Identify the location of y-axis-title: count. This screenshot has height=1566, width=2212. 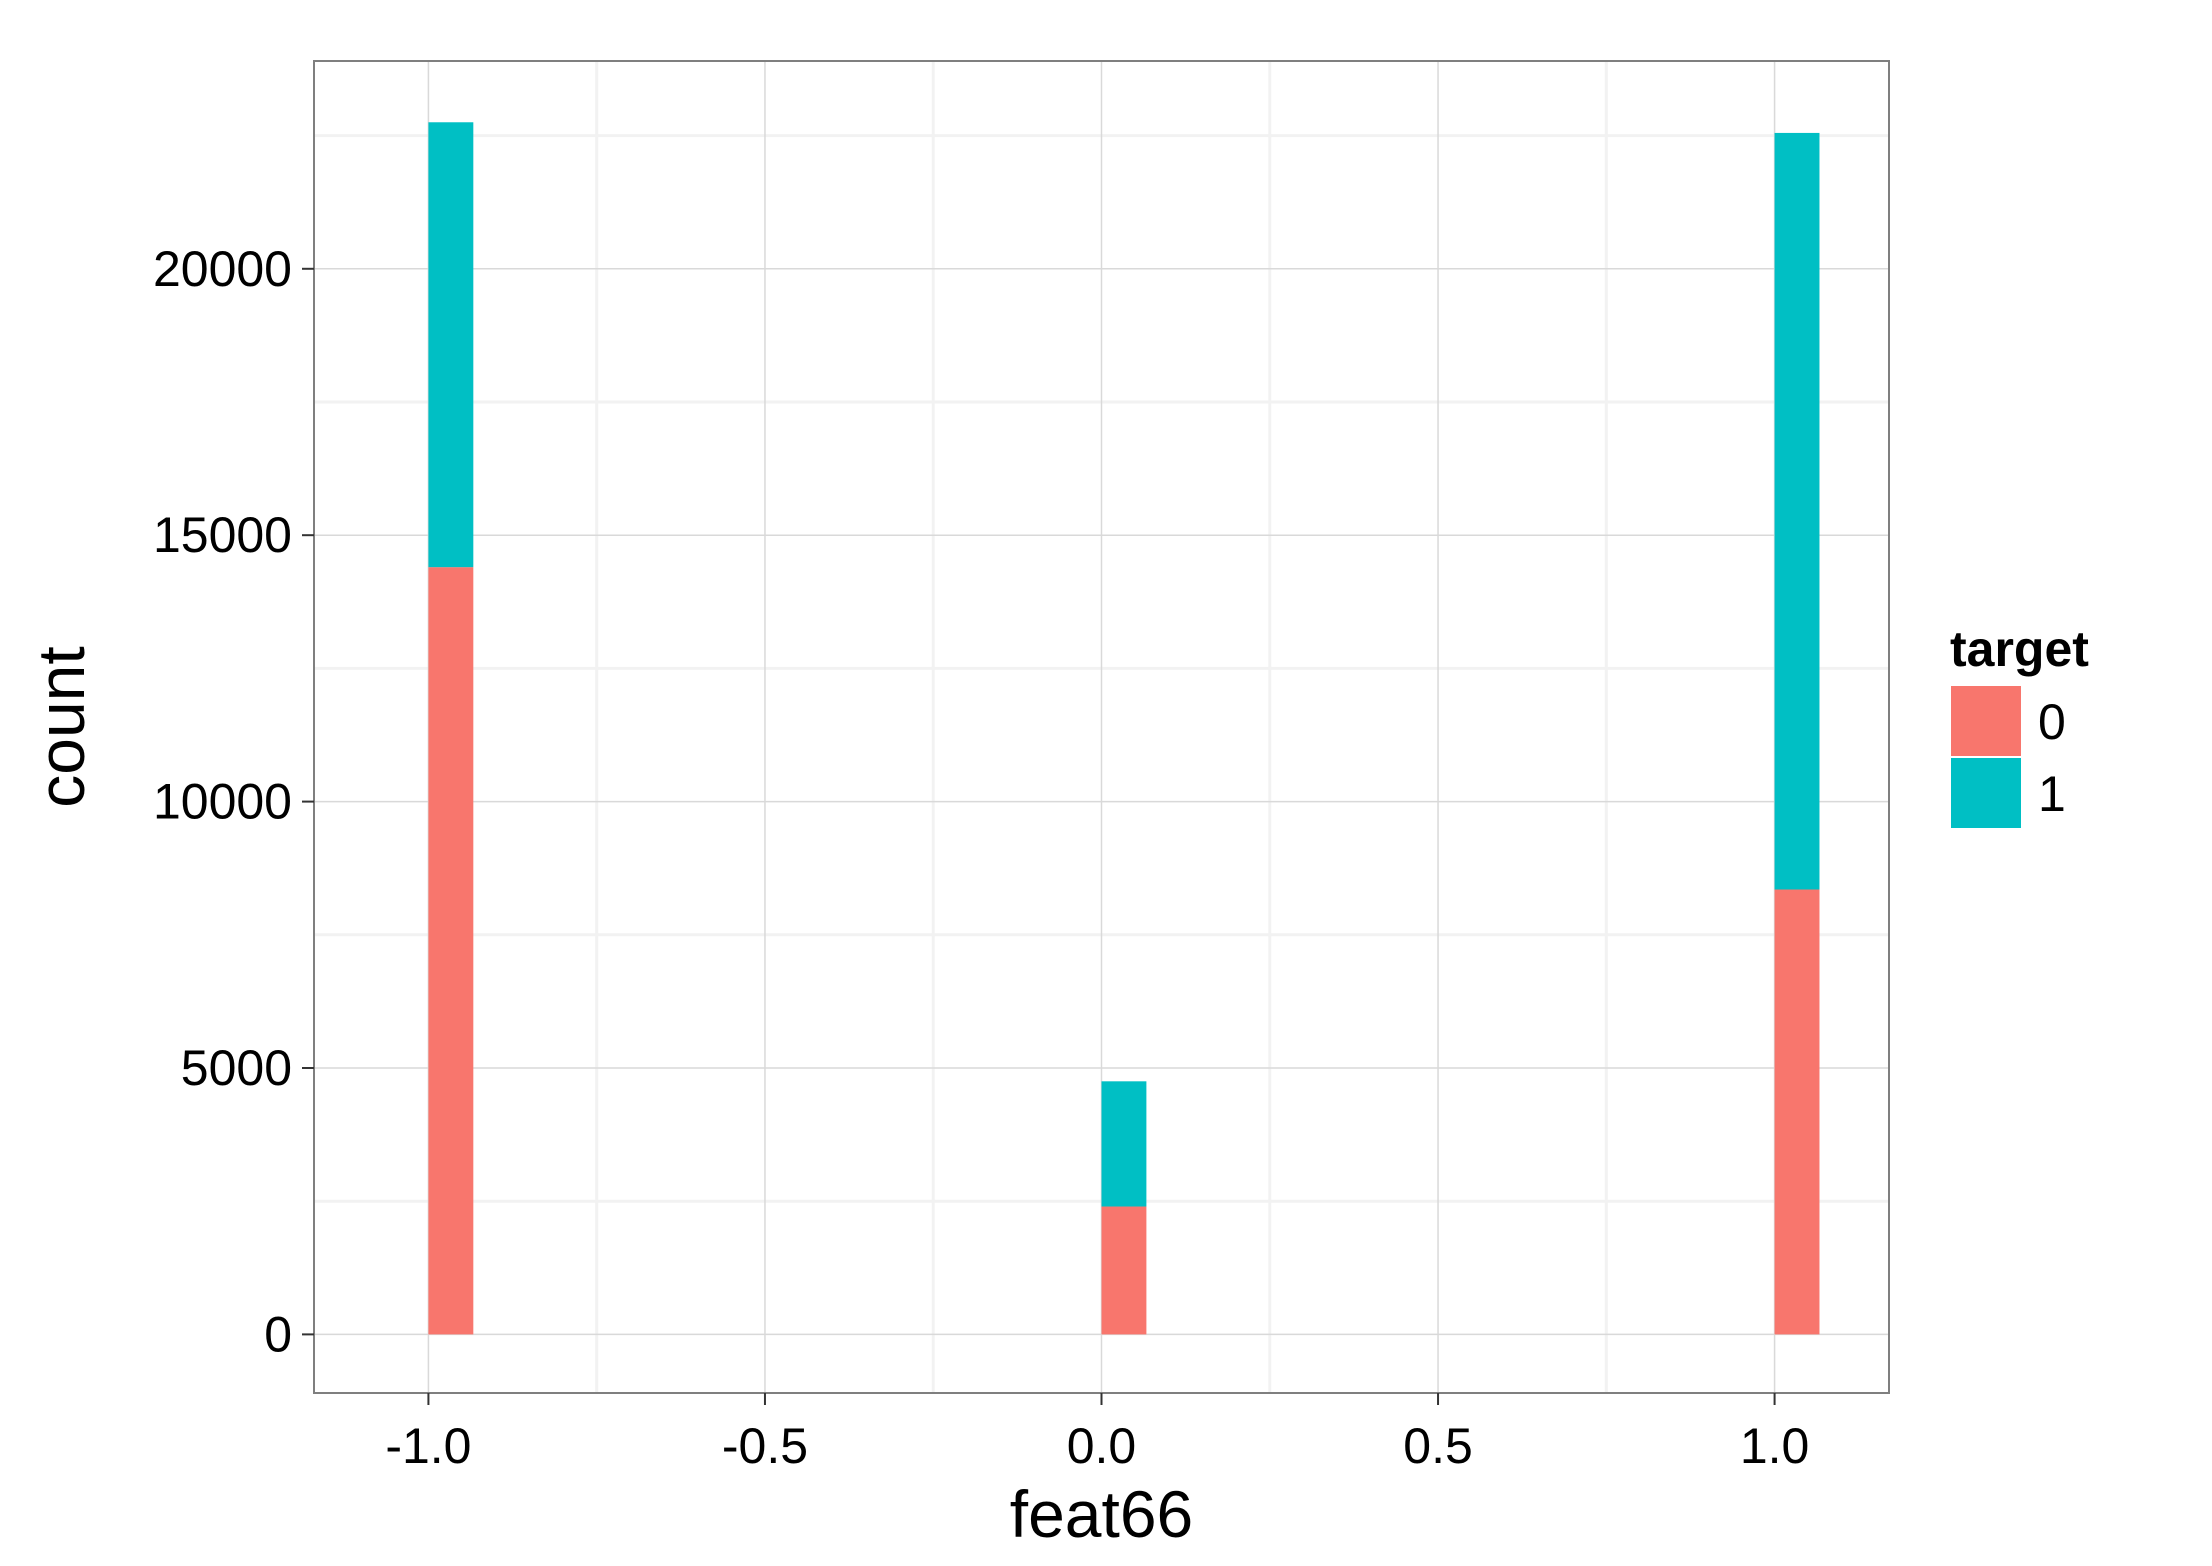
(61, 726).